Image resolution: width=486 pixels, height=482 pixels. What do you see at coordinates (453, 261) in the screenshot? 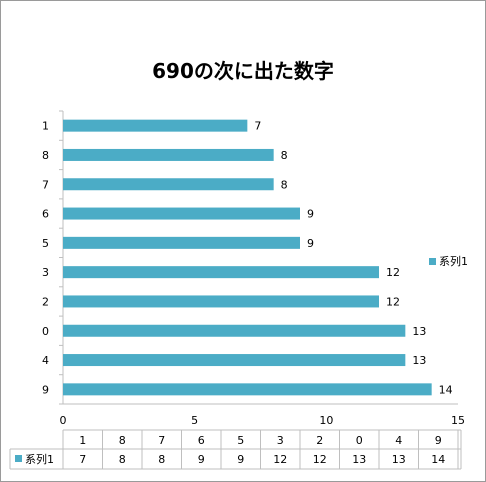
I see `legend-label: 系列1` at bounding box center [453, 261].